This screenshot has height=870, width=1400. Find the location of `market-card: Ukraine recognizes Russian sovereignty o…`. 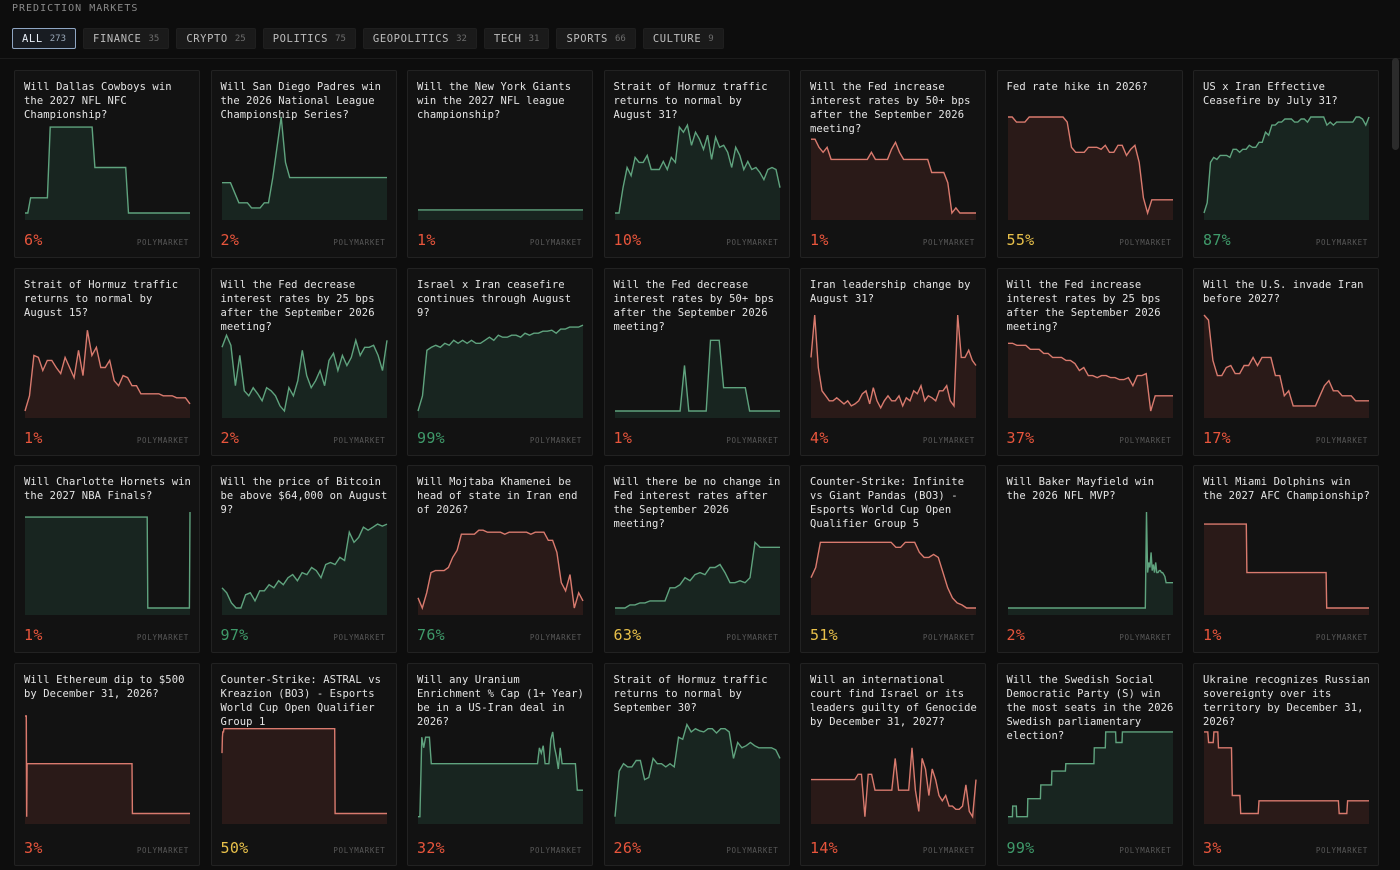

market-card: Ukraine recognizes Russian sovereignty o… is located at coordinates (1286, 764).